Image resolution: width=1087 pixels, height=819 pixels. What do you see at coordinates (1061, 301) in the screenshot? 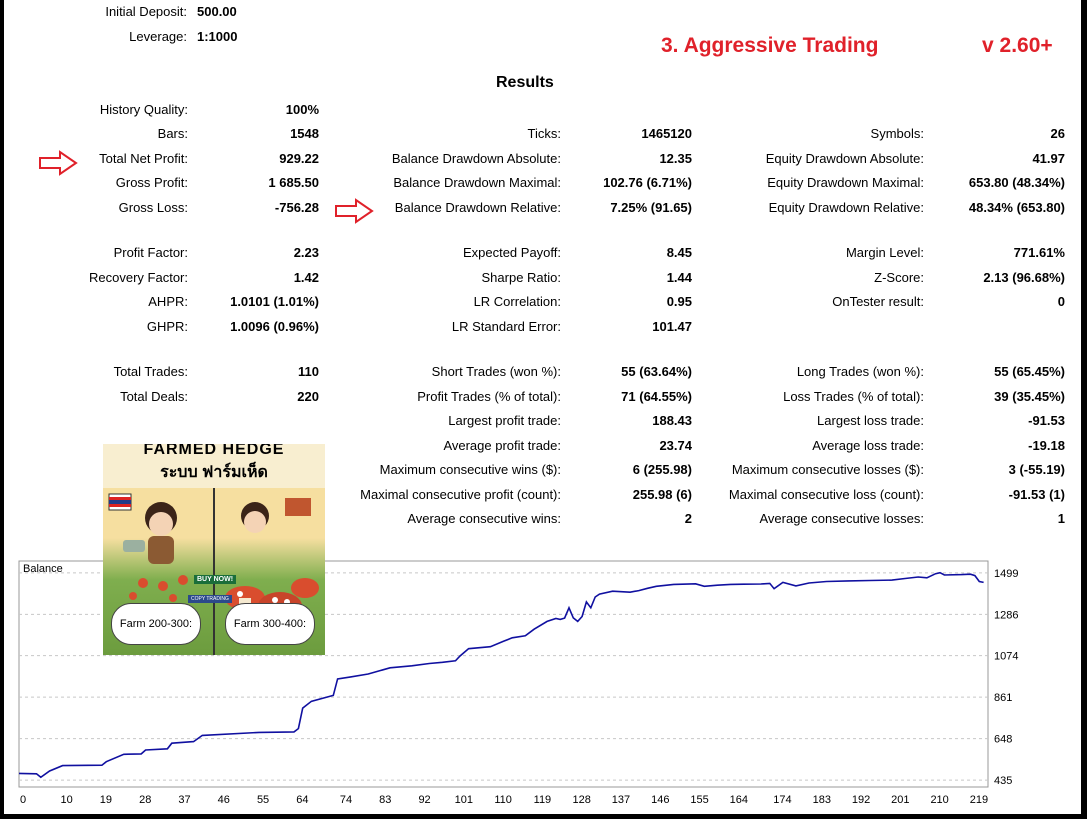
I see `stat-value: 0` at bounding box center [1061, 301].